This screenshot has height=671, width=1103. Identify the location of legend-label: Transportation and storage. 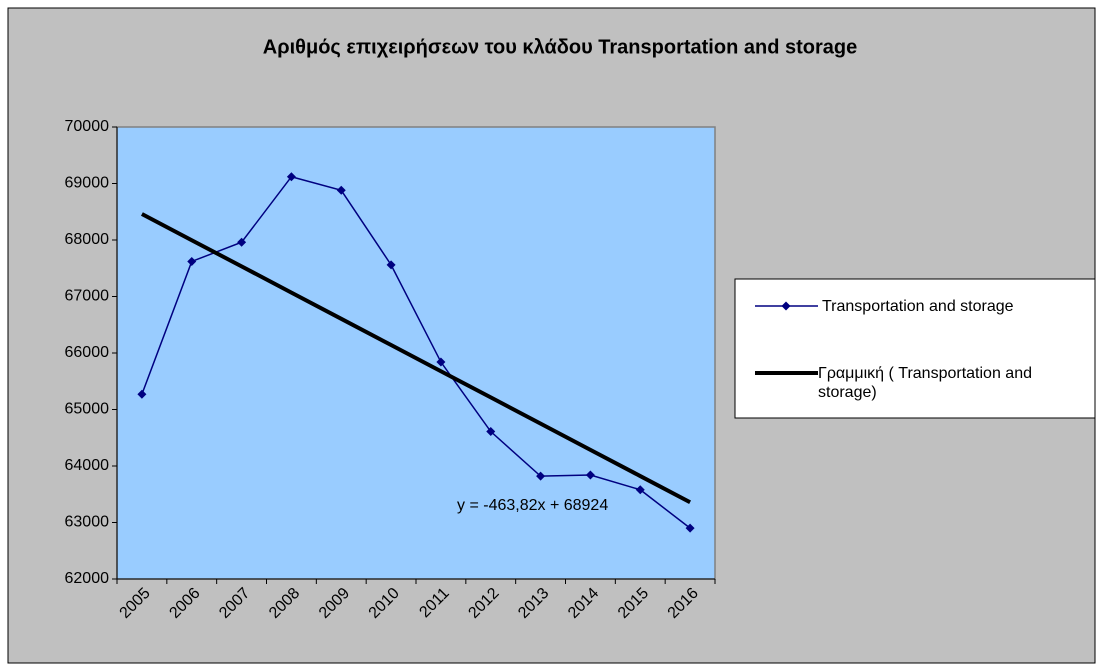
(918, 306).